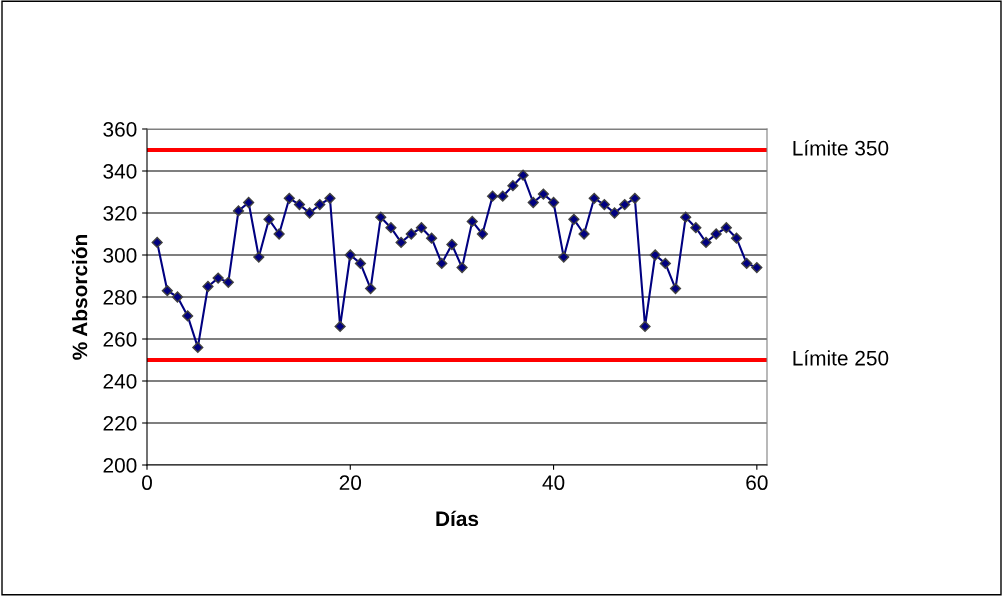  I want to click on y-tick-label: 220, so click(120, 423).